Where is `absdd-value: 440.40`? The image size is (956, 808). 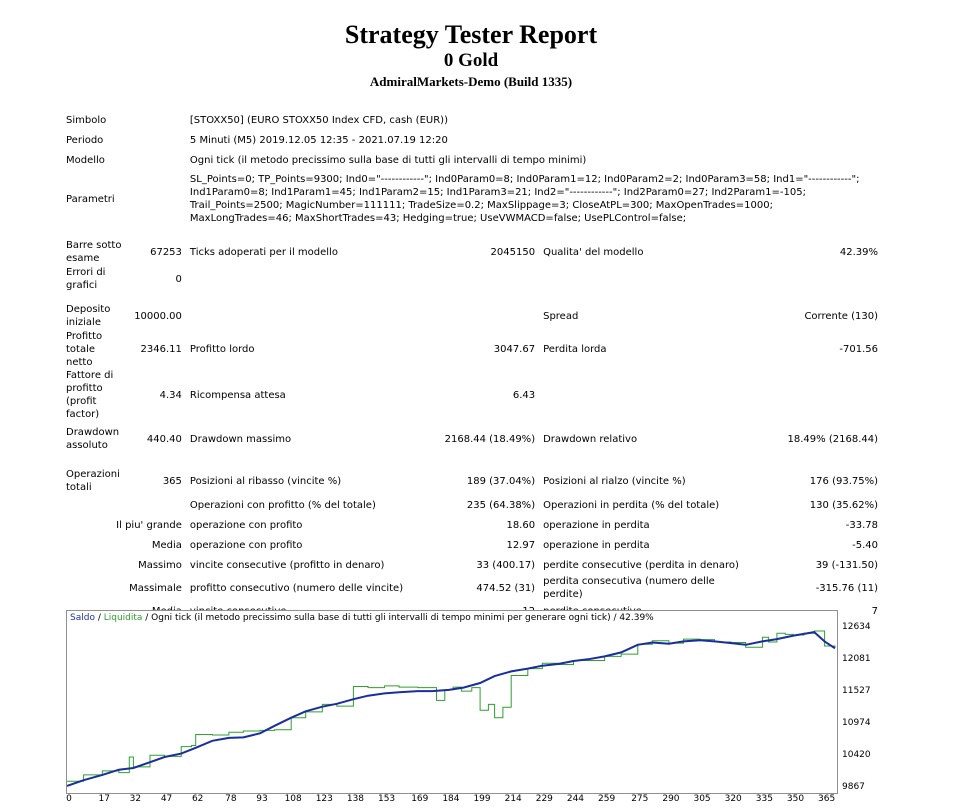 absdd-value: 440.40 is located at coordinates (164, 439).